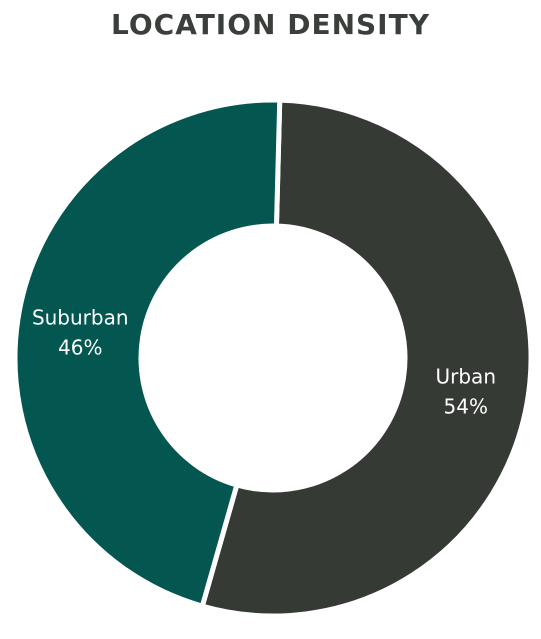 The image size is (541, 639). What do you see at coordinates (270, 24) in the screenshot?
I see `chart-title: LOCATION DENSITY` at bounding box center [270, 24].